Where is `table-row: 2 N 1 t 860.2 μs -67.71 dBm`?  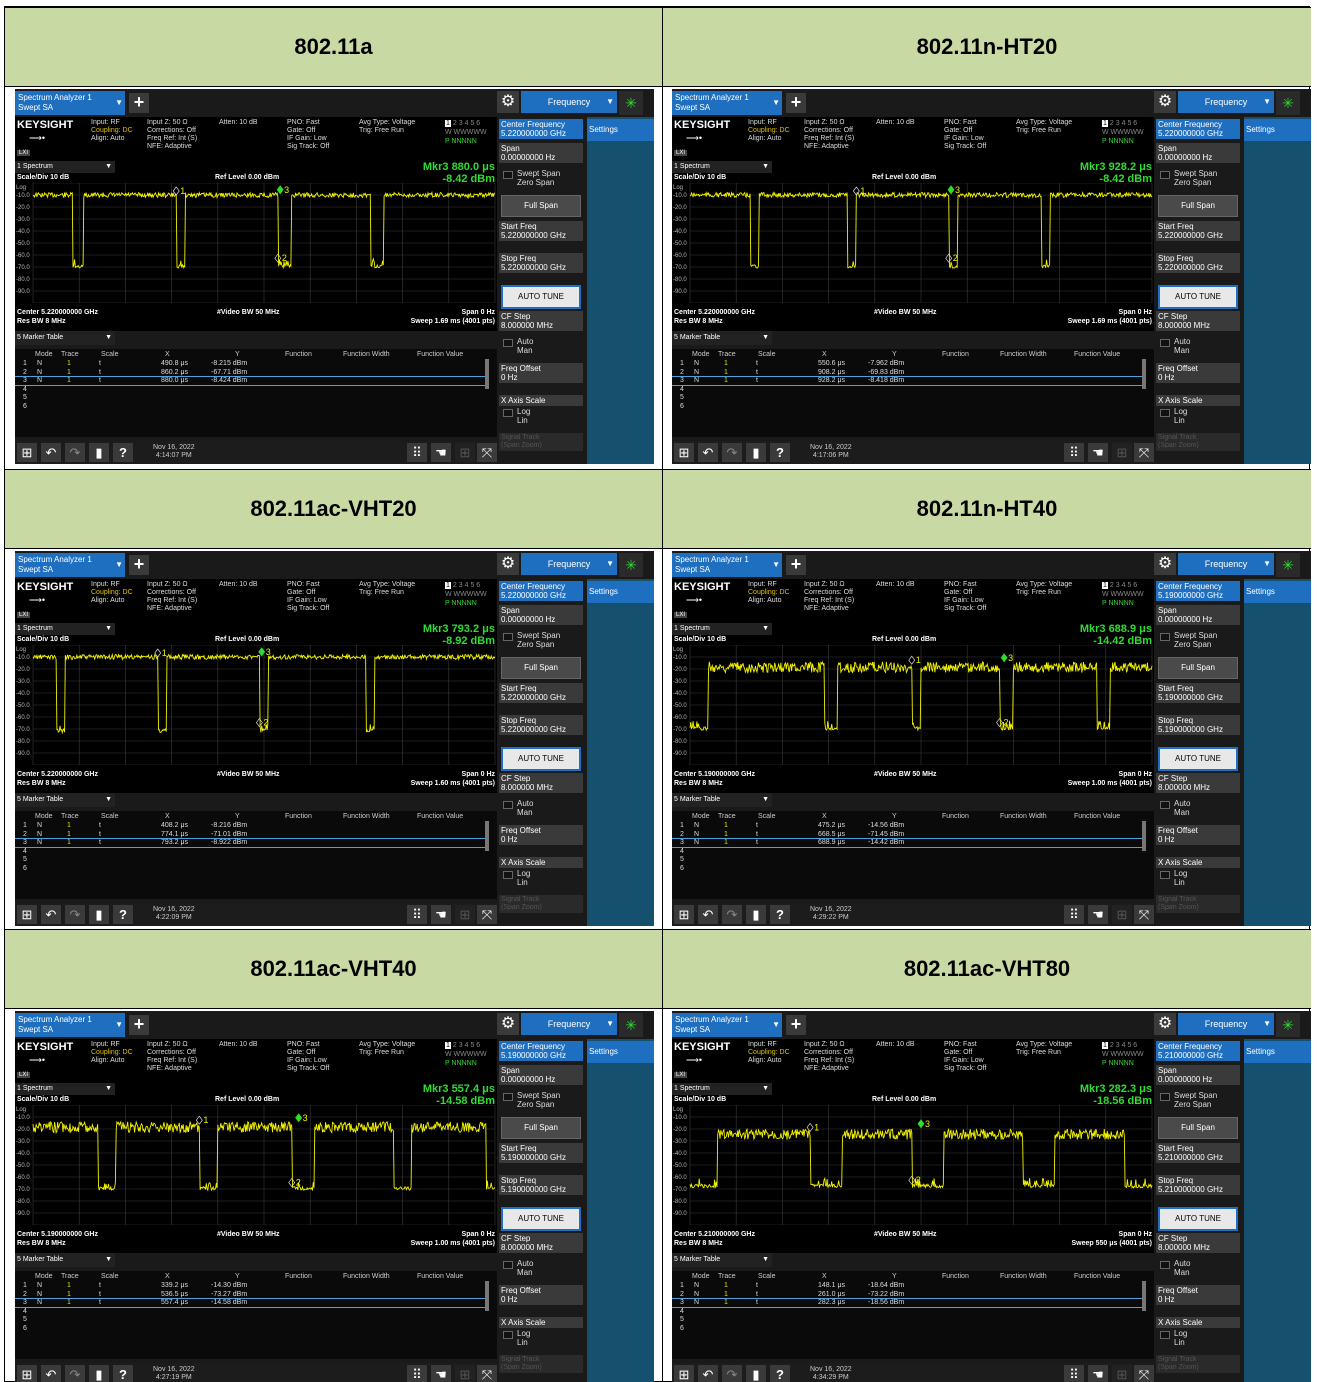
table-row: 2 N 1 t 860.2 μs -67.71 dBm is located at coordinates (250, 373).